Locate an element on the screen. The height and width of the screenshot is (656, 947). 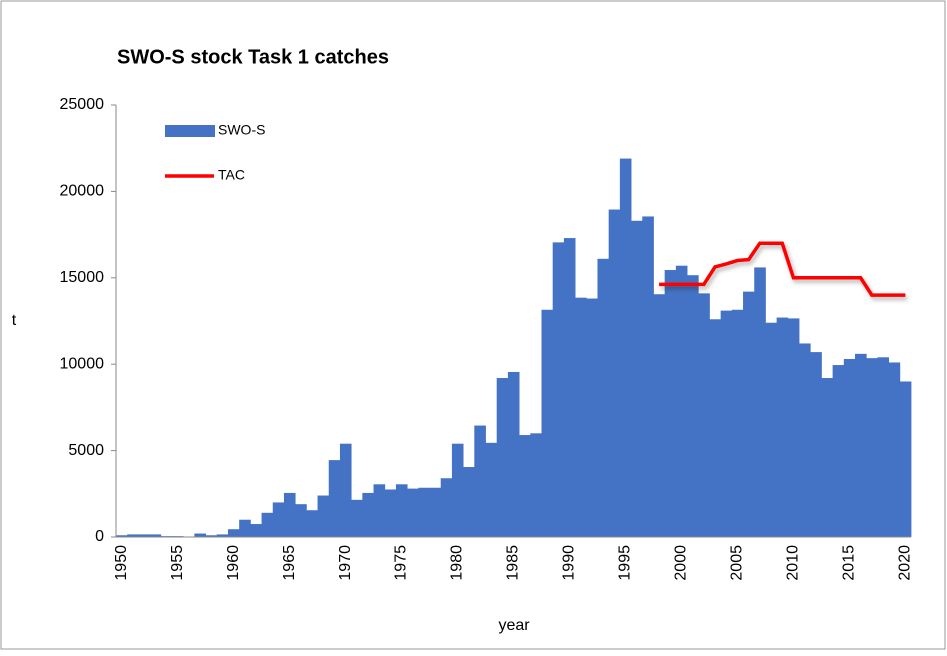
x-tick-label: 1965 is located at coordinates (289, 563).